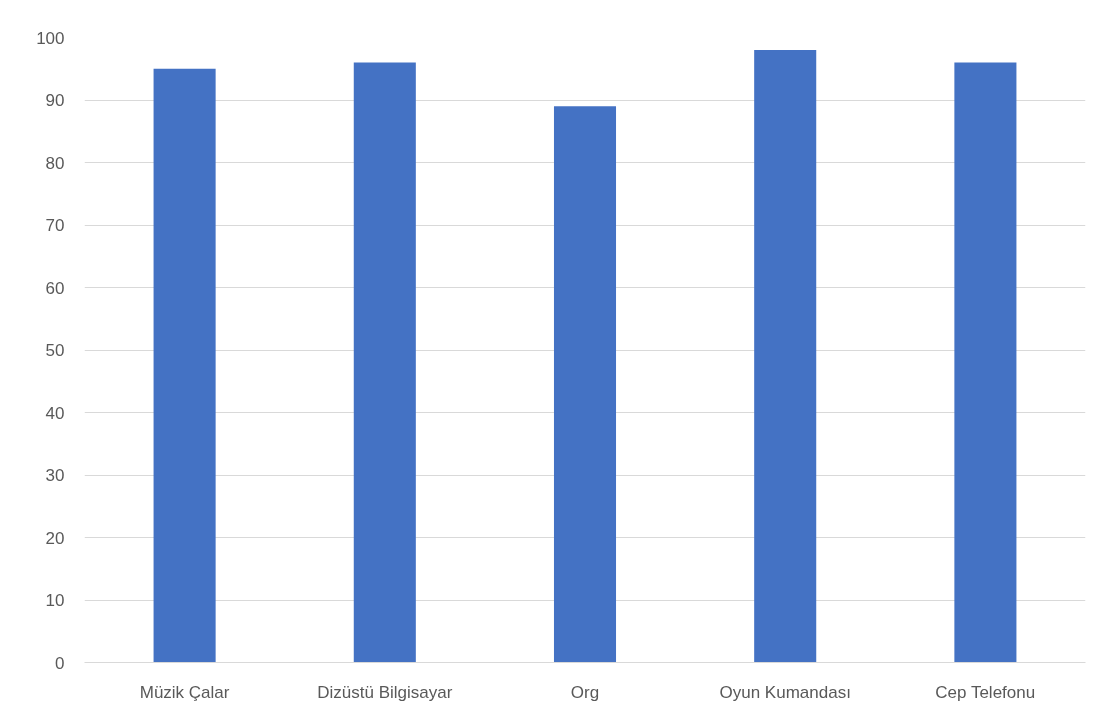 This screenshot has width=1112, height=722. Describe the element at coordinates (55, 600) in the screenshot. I see `y-tick-label: 10` at that location.